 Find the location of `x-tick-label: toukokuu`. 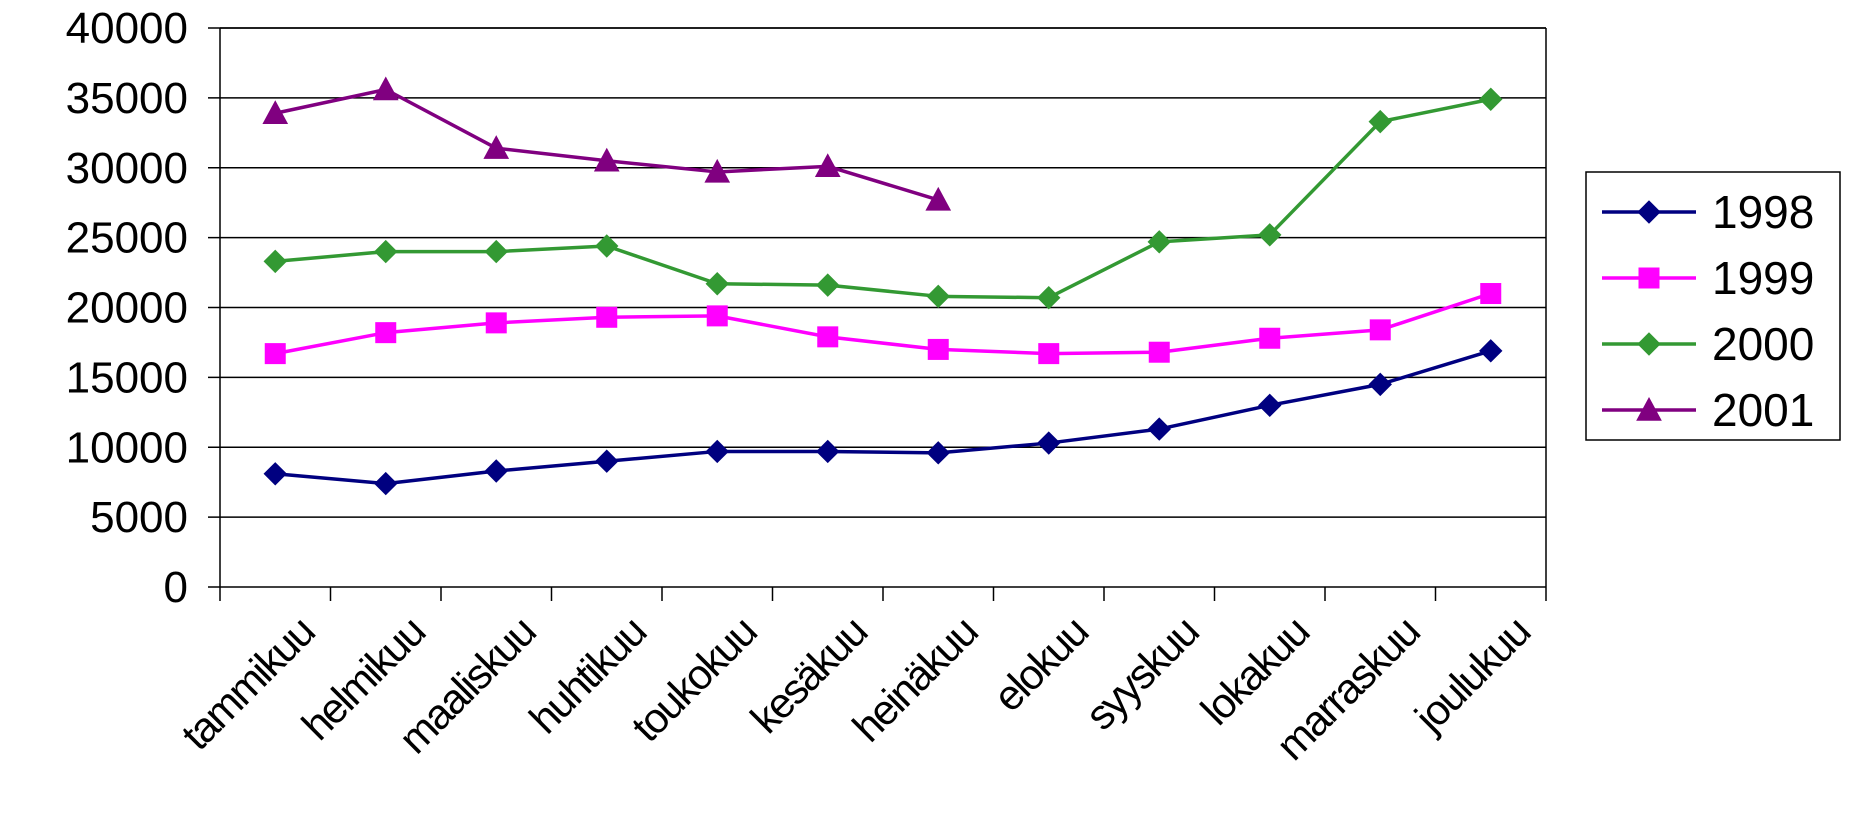

x-tick-label: toukokuu is located at coordinates (693, 679).